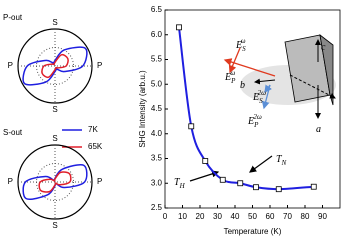 The height and width of the screenshot is (250, 350). Describe the element at coordinates (157, 158) in the screenshot. I see `y-tick-label: 3.5` at that location.